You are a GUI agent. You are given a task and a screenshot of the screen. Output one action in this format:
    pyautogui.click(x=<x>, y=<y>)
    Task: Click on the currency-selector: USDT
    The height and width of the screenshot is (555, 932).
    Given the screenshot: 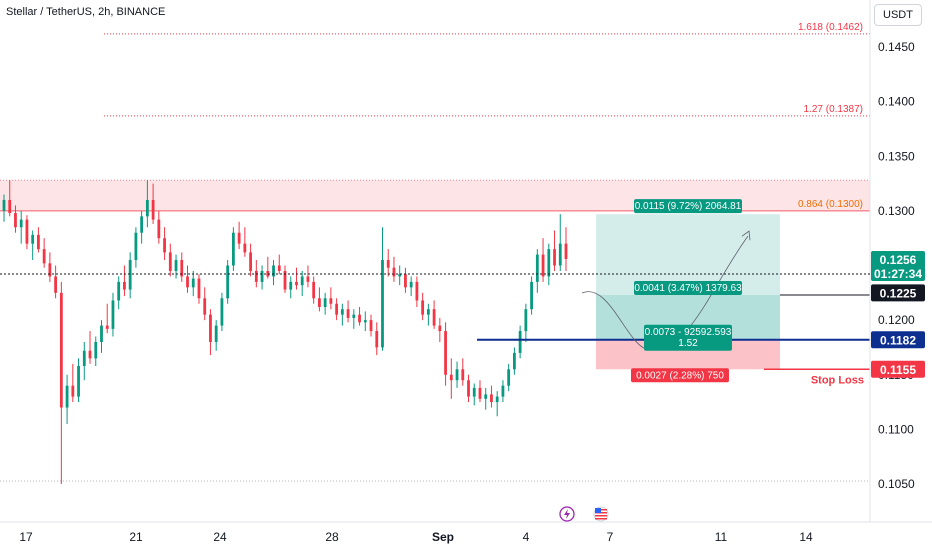 What is the action you would take?
    pyautogui.click(x=898, y=15)
    